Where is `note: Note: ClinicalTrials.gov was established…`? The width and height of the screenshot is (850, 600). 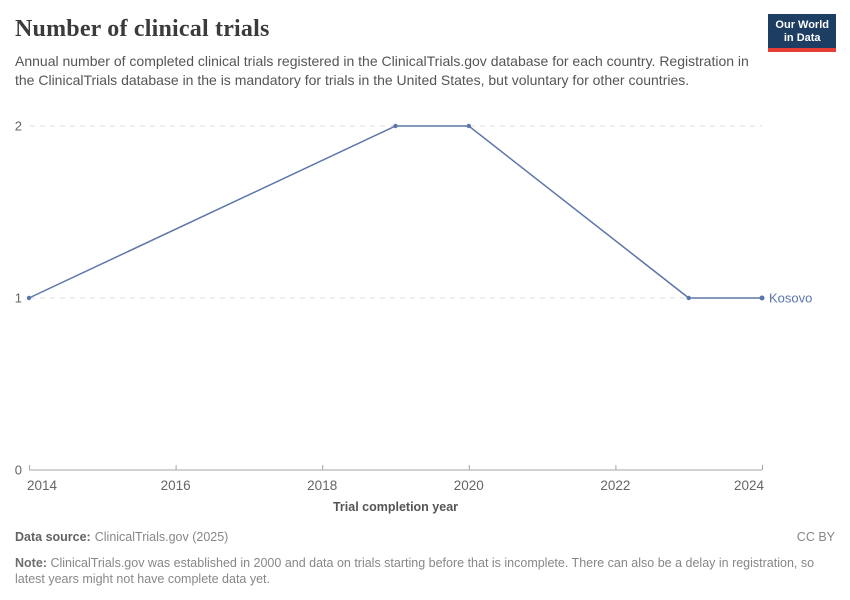 note: Note: ClinicalTrials.gov was established… is located at coordinates (421, 571).